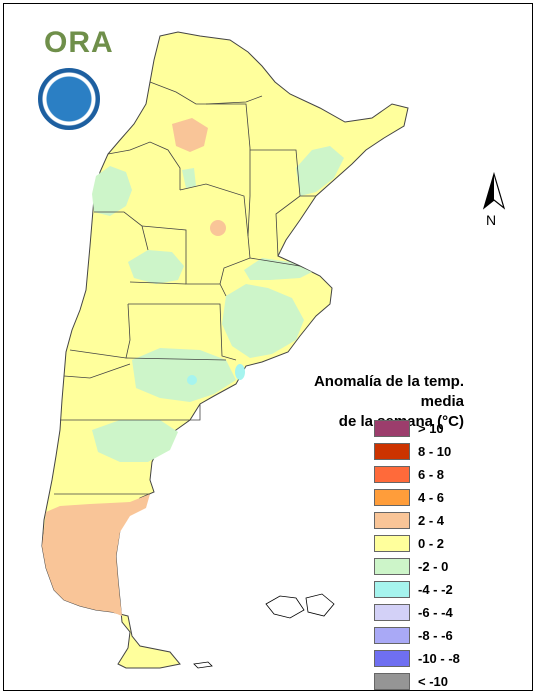 The height and width of the screenshot is (696, 538). What do you see at coordinates (240, 372) in the screenshot?
I see `region-cold-spot-coast` at bounding box center [240, 372].